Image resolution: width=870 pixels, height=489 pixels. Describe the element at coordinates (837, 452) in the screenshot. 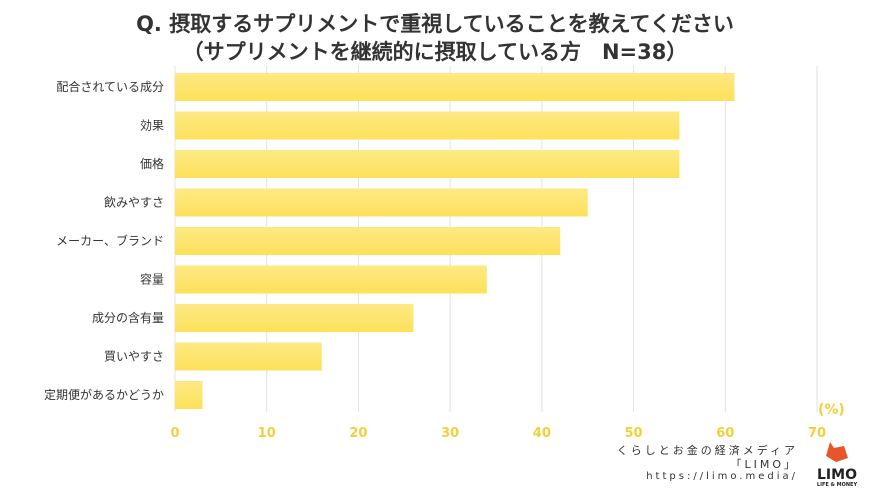

I see `fox-icon` at that location.